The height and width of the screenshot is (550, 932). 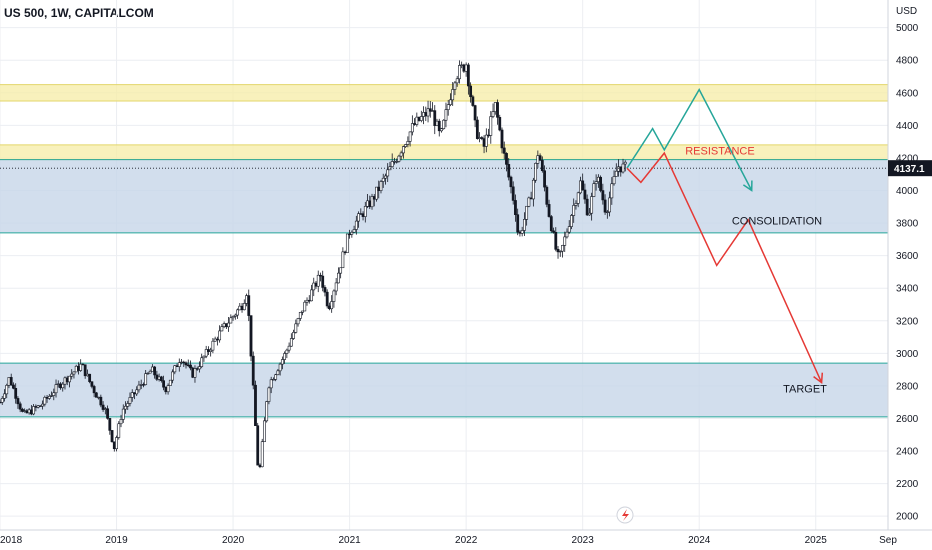 What do you see at coordinates (349, 540) in the screenshot?
I see `x-tick-label: 2021` at bounding box center [349, 540].